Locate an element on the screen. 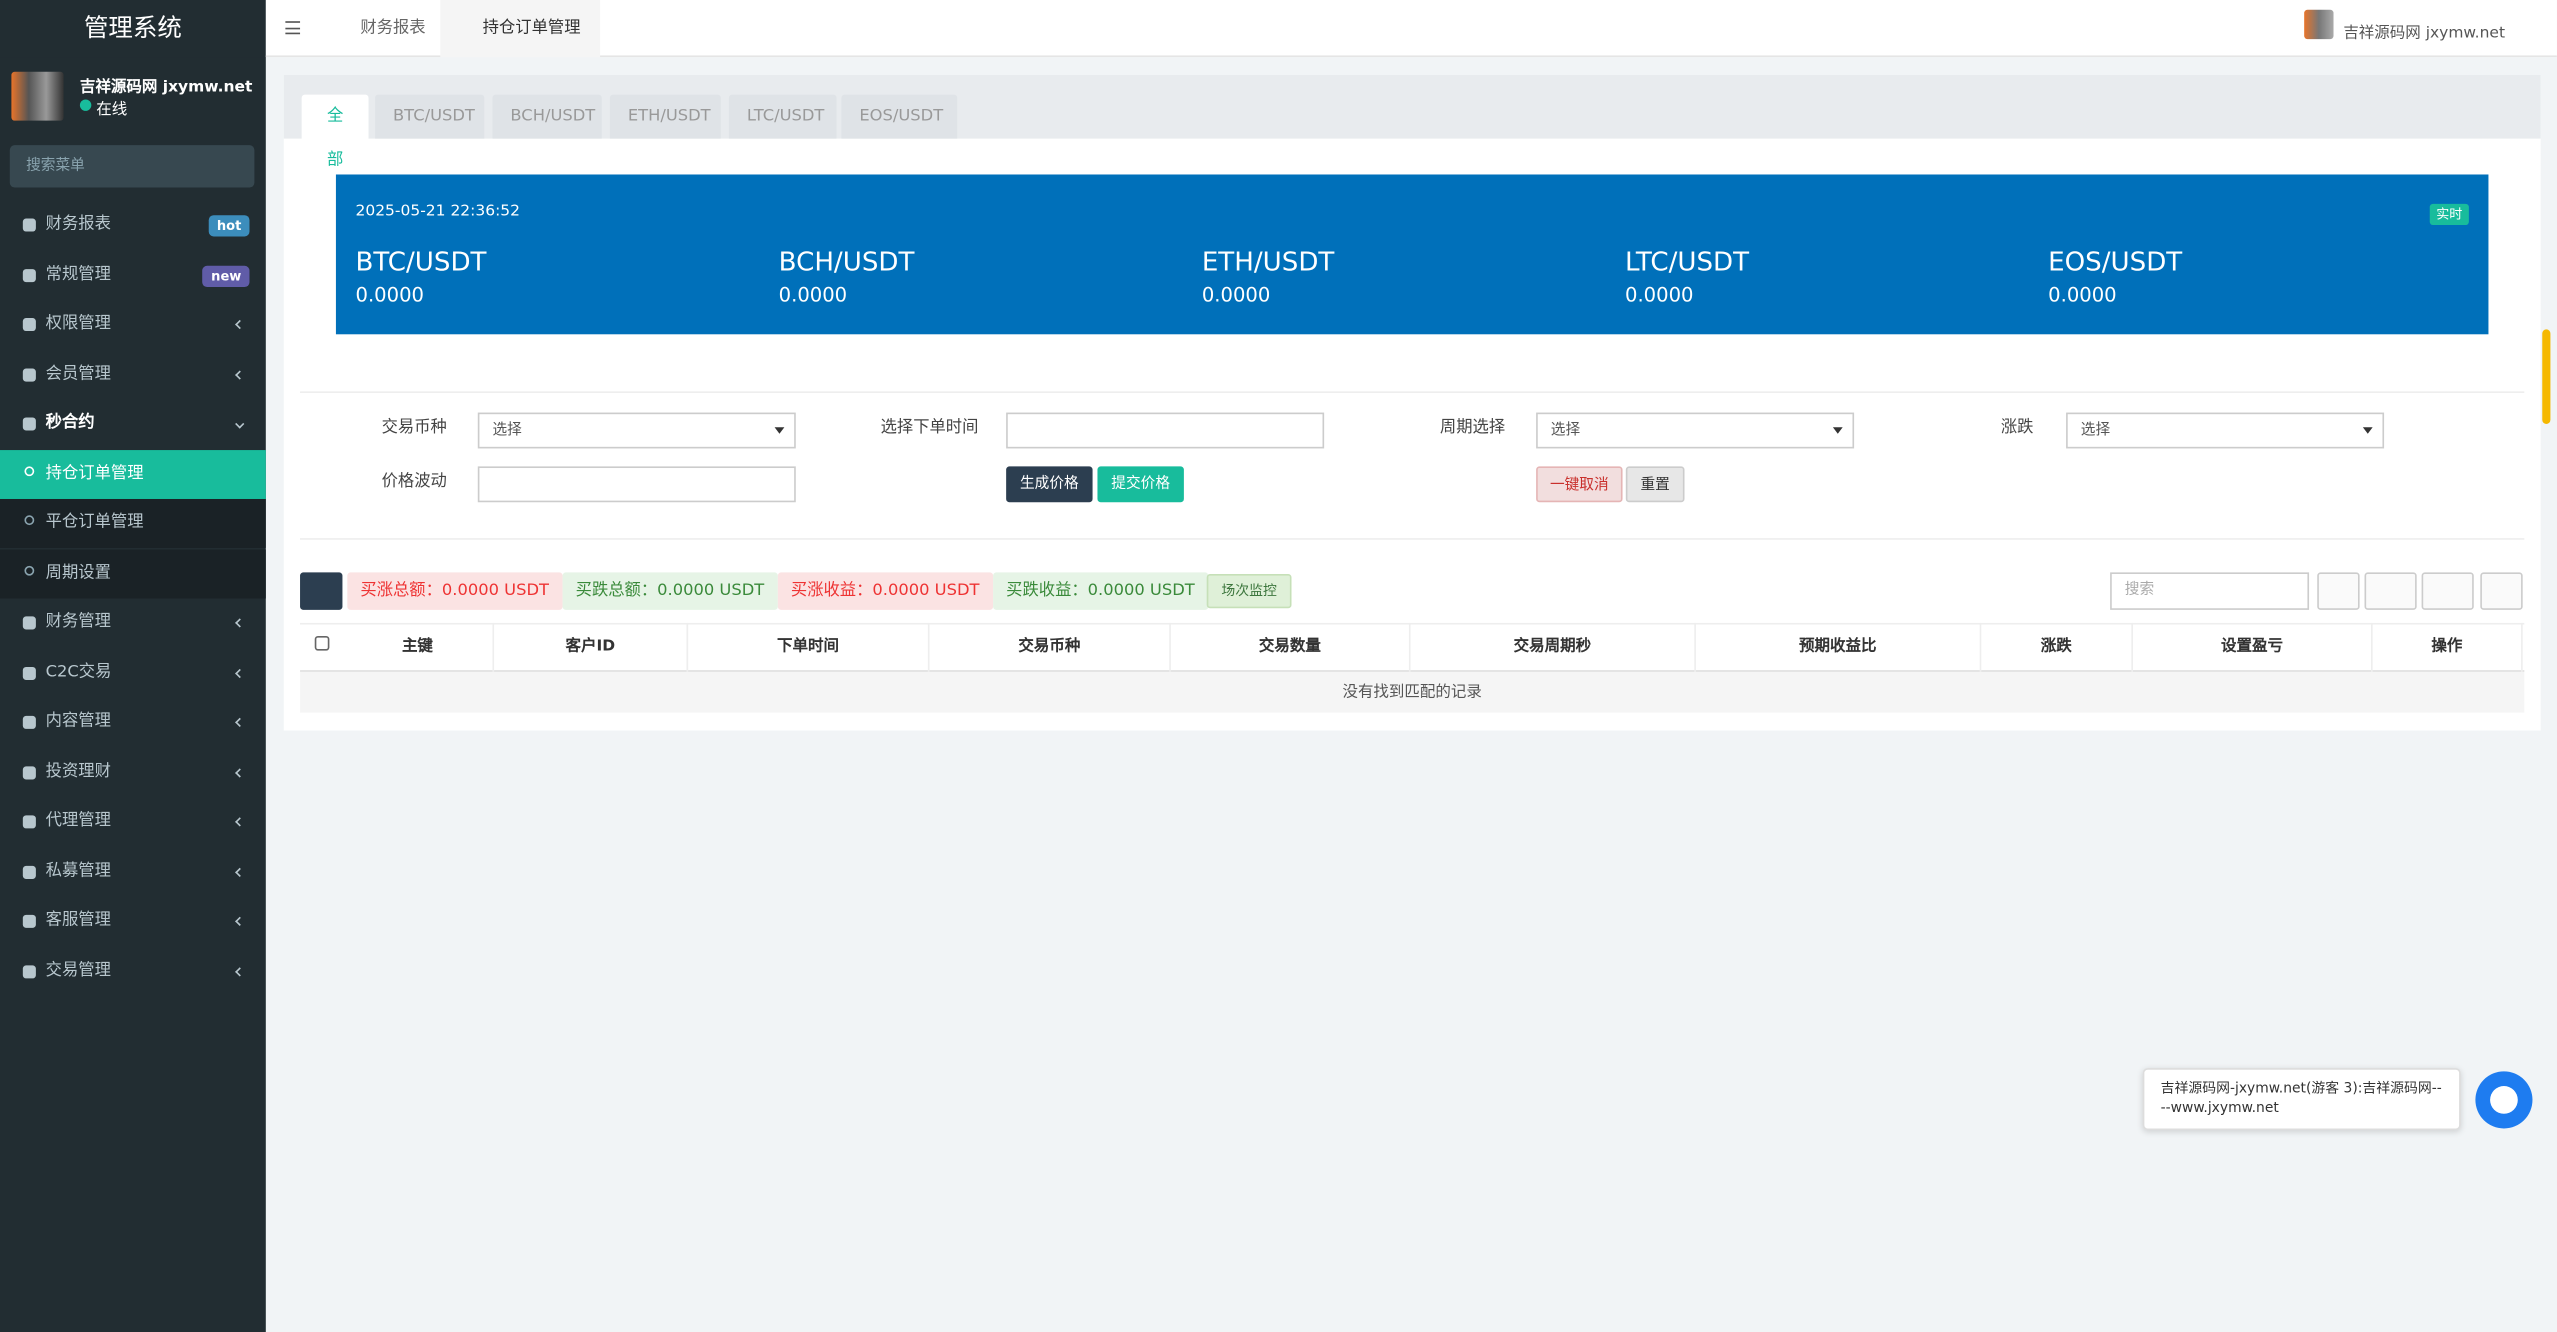  table-search: 搜索 is located at coordinates (2210, 591).